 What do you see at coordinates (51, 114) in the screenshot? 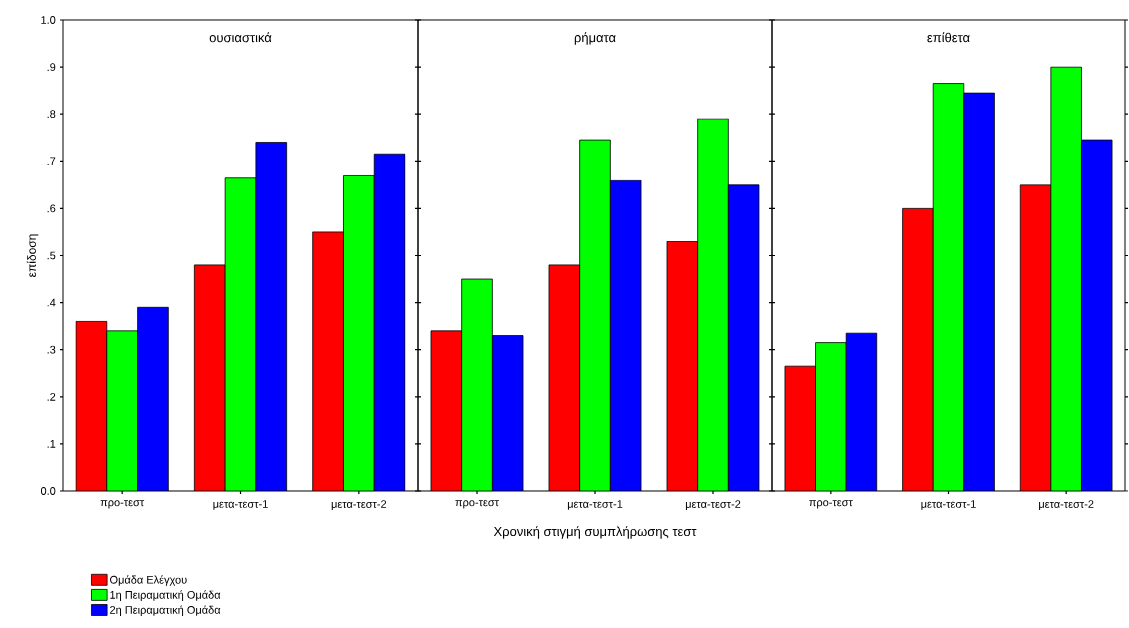
I see `y-tick-label: .8` at bounding box center [51, 114].